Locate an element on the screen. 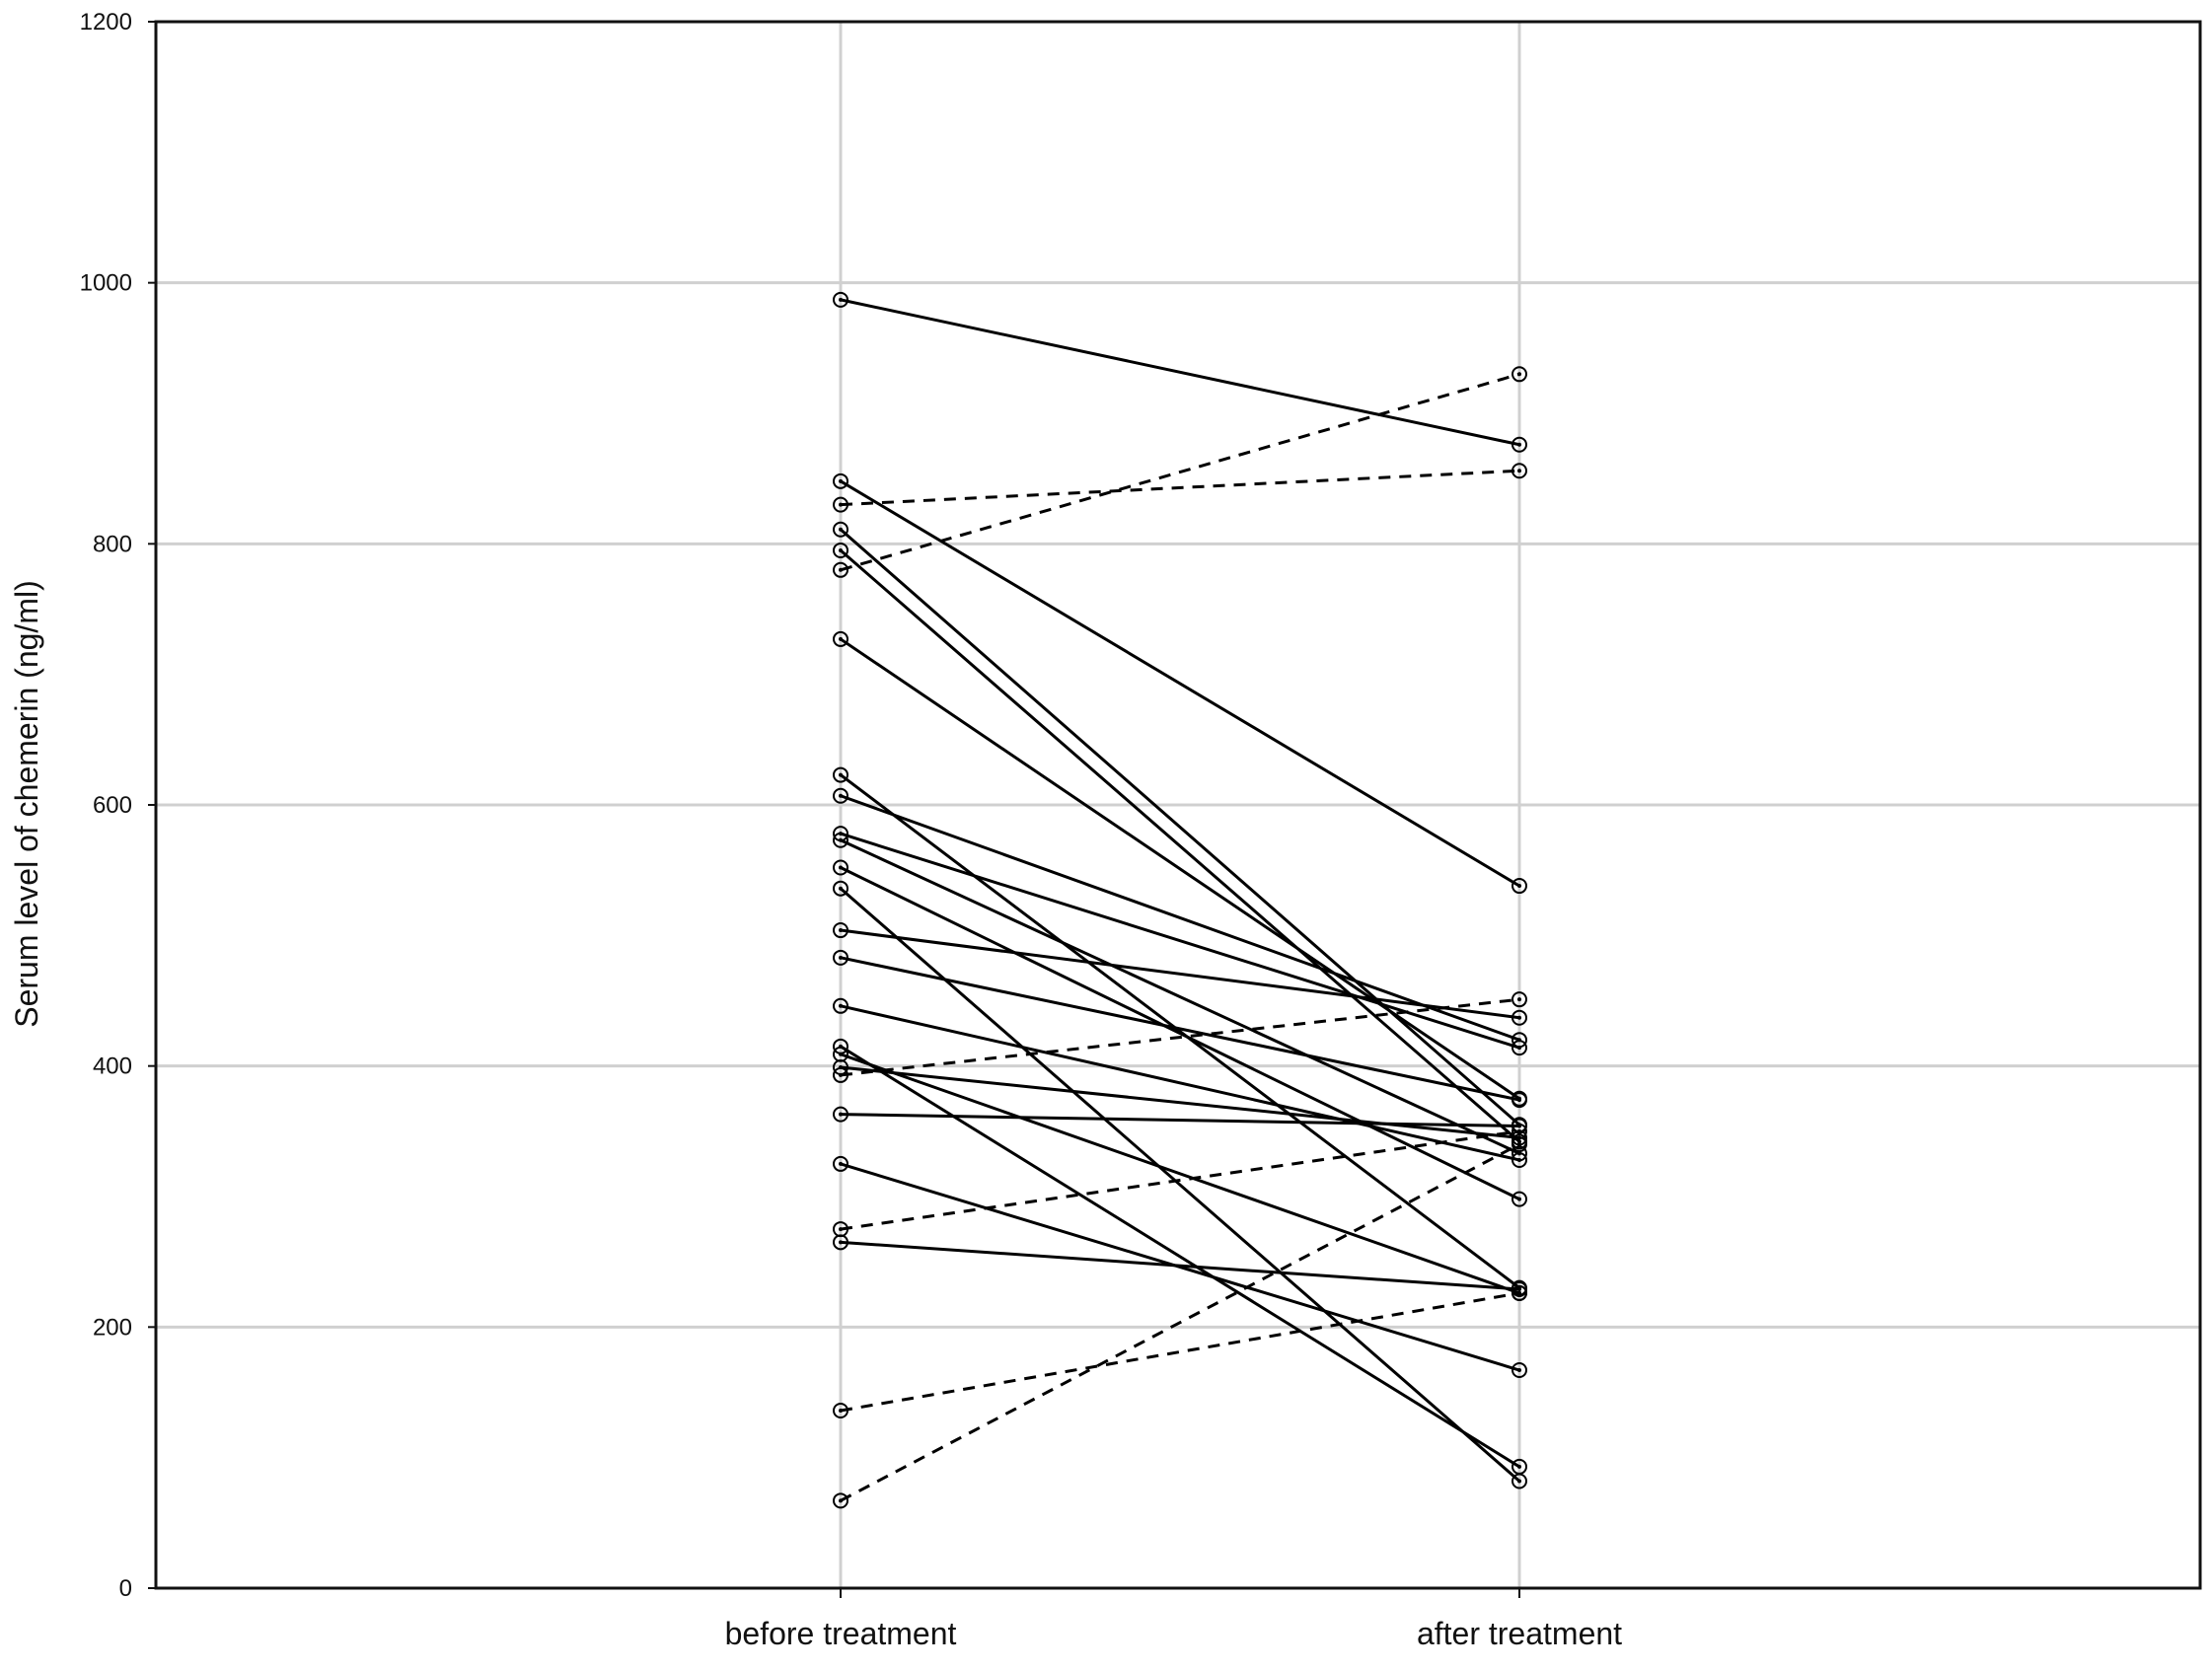  y-tick-label: 600 is located at coordinates (112, 805).